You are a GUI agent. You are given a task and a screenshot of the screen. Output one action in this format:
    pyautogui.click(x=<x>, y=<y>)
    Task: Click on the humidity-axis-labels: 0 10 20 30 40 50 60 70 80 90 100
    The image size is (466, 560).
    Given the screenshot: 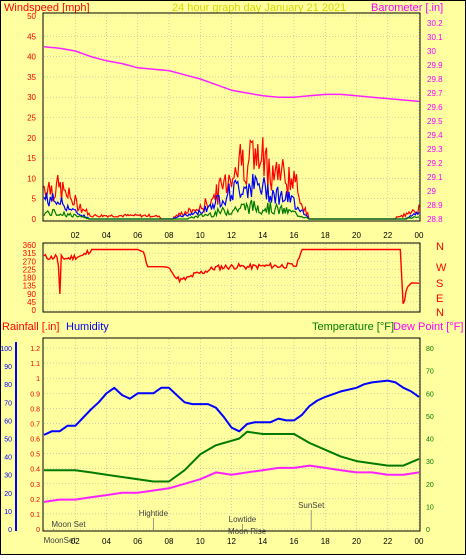 What is the action you would take?
    pyautogui.click(x=6, y=440)
    